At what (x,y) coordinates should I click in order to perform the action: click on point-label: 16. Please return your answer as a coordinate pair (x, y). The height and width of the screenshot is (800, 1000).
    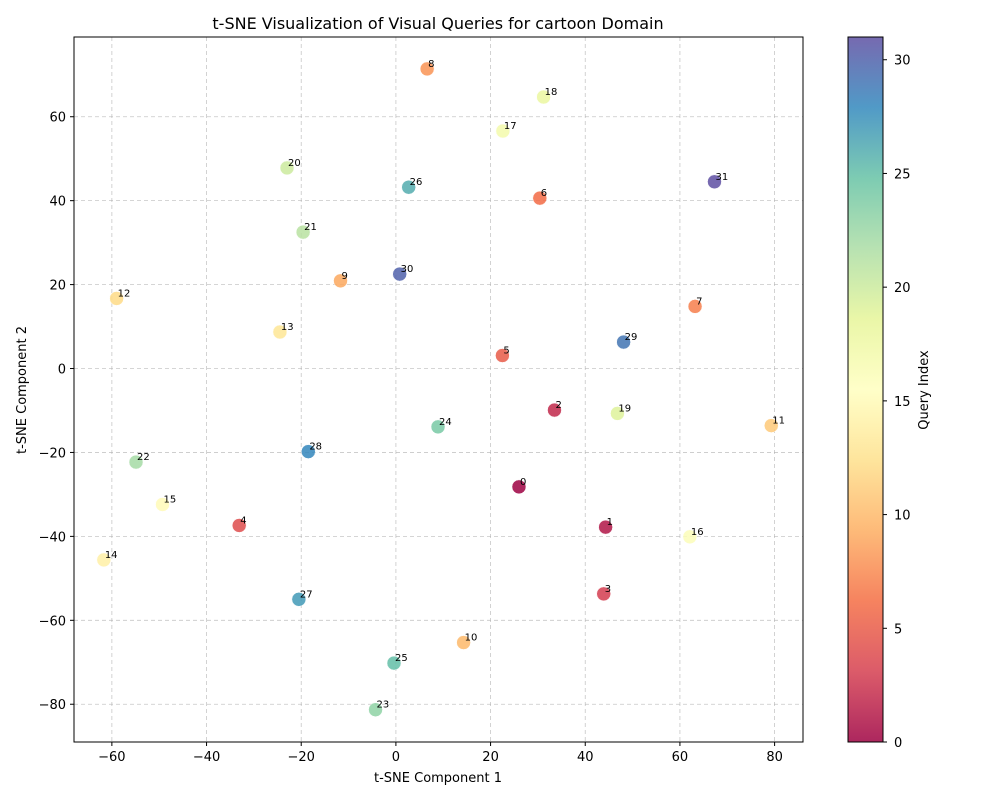
    Looking at the image, I should click on (697, 532).